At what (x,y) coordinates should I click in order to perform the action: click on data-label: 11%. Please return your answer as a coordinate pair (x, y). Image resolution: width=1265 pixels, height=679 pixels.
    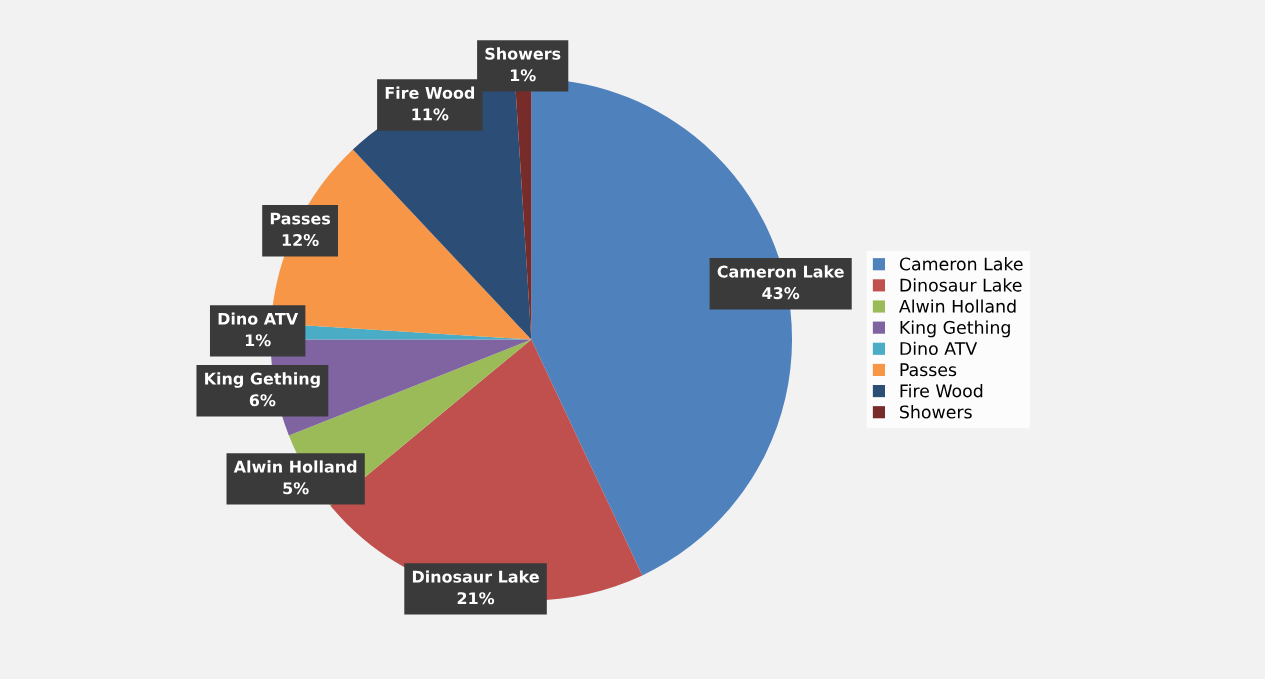
    Looking at the image, I should click on (430, 114).